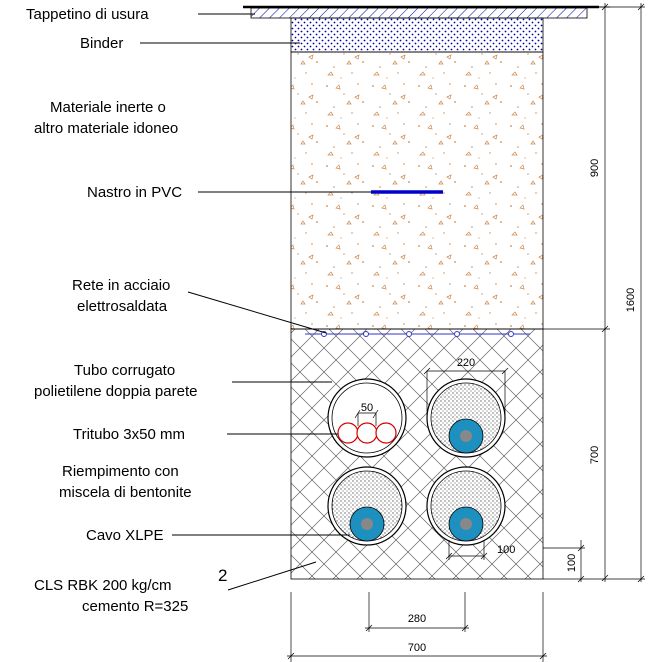 The height and width of the screenshot is (662, 651). What do you see at coordinates (101, 43) in the screenshot?
I see `label-binder: Binder` at bounding box center [101, 43].